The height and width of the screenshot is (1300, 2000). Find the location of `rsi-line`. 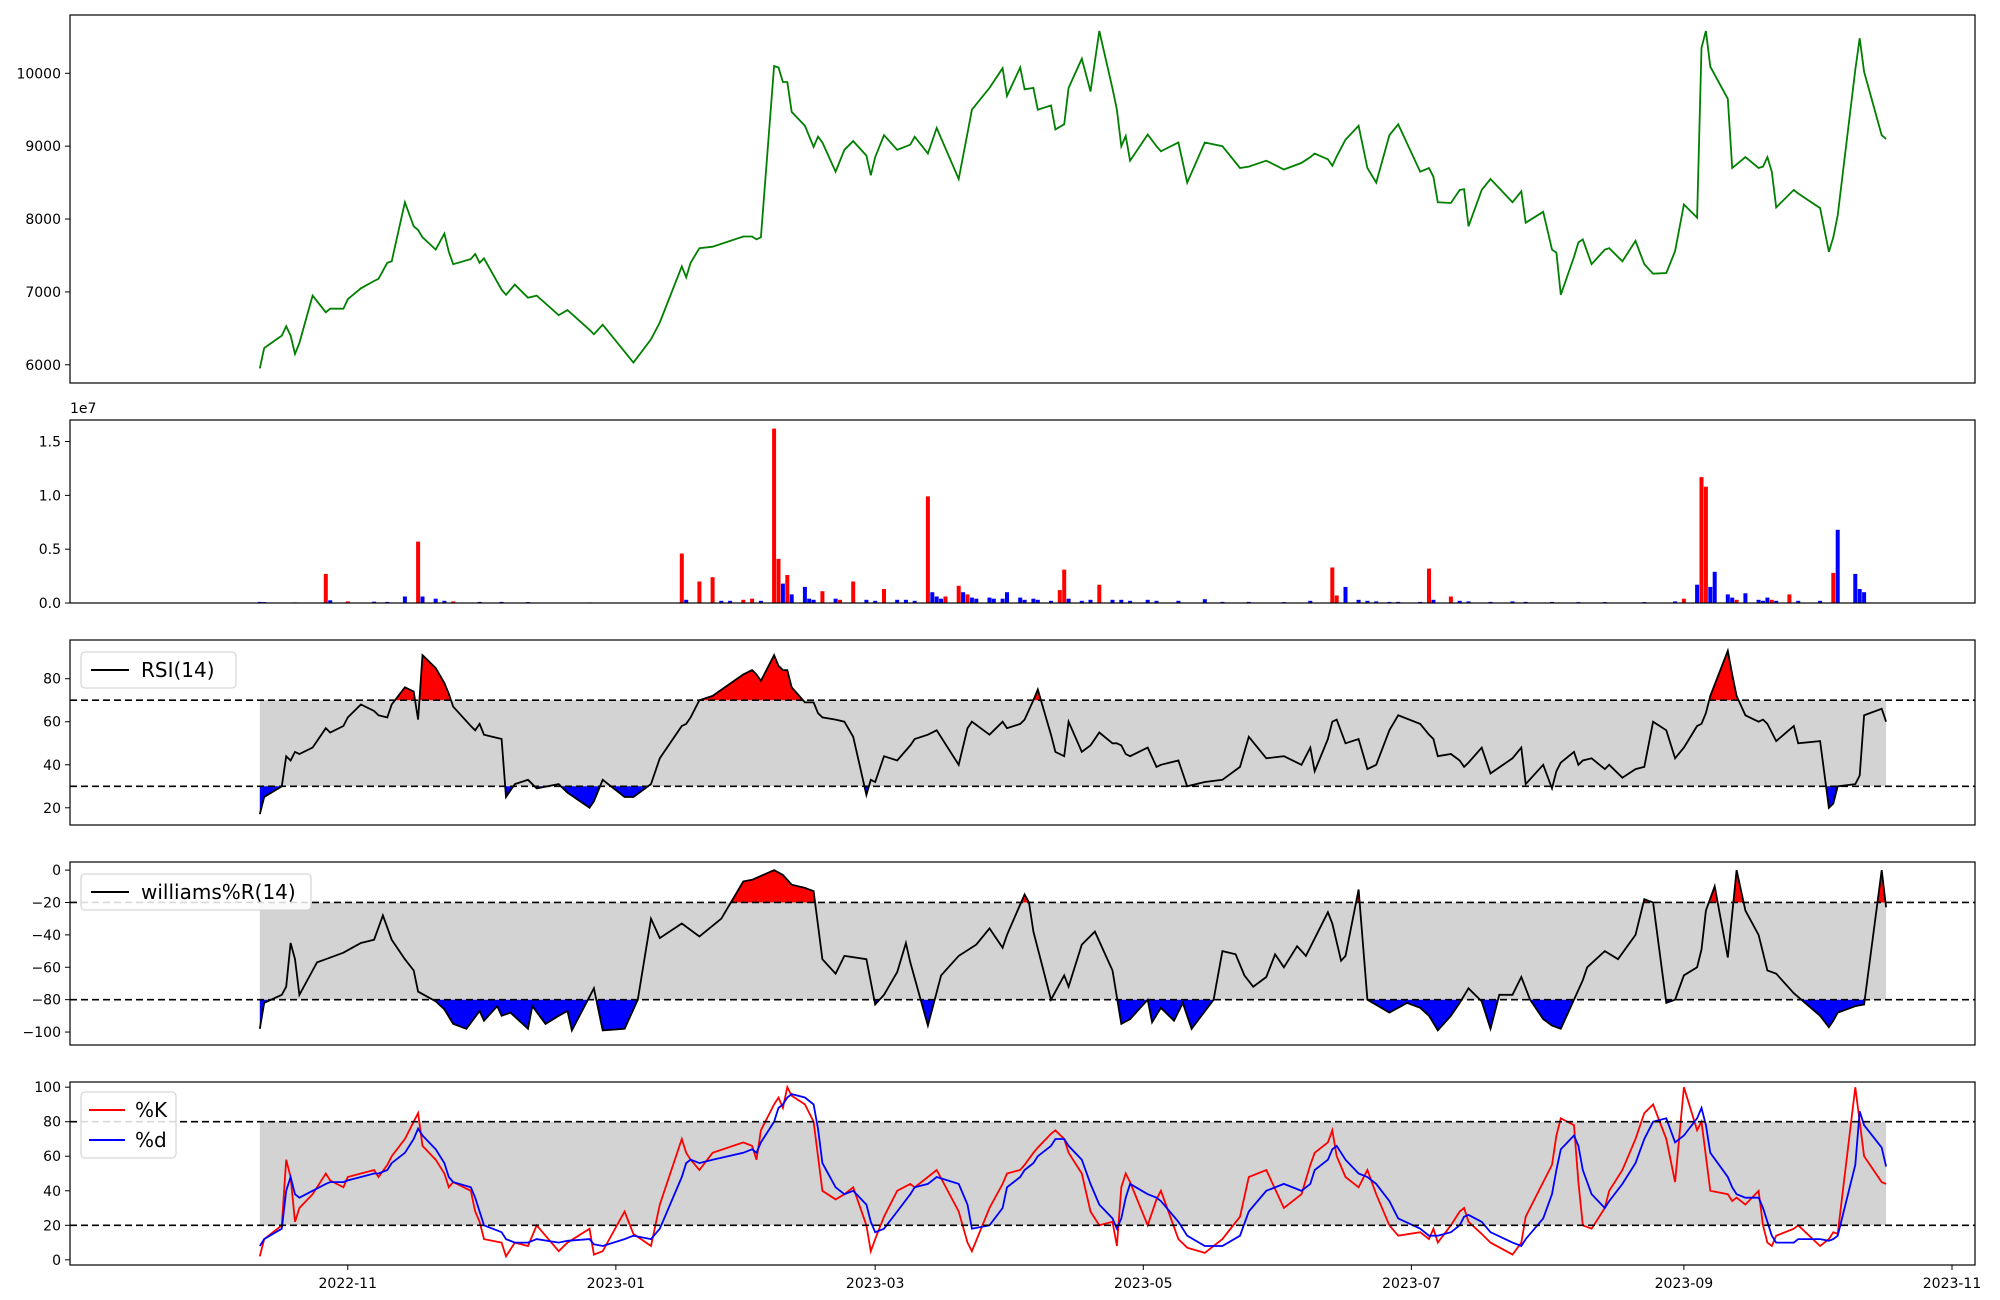

rsi-line is located at coordinates (1072, 731).